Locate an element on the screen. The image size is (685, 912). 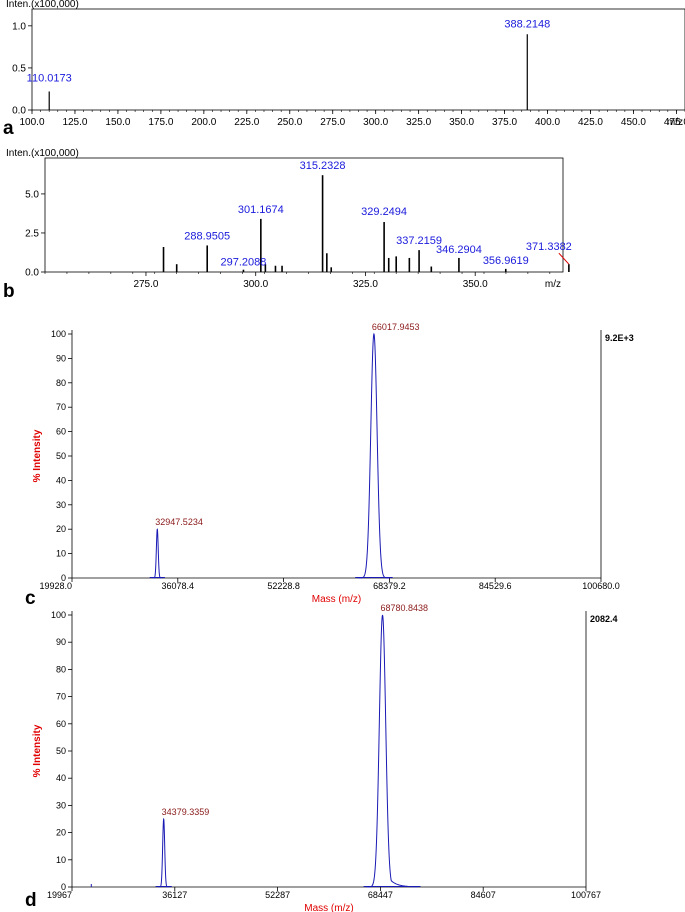
x-tick-label: 84529.6 is located at coordinates (495, 586).